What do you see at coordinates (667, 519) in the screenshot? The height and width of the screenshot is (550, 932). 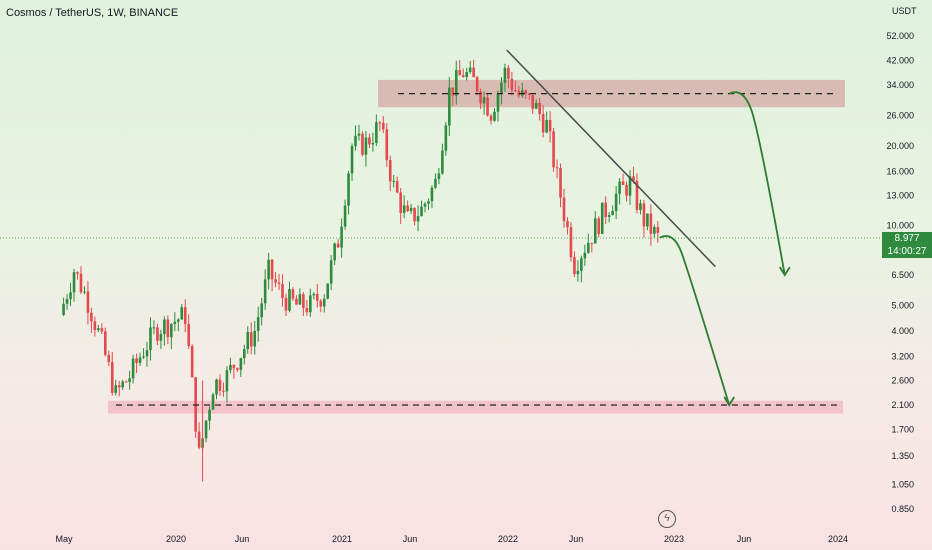 I see `tradingview-logo-icon: ϟ` at bounding box center [667, 519].